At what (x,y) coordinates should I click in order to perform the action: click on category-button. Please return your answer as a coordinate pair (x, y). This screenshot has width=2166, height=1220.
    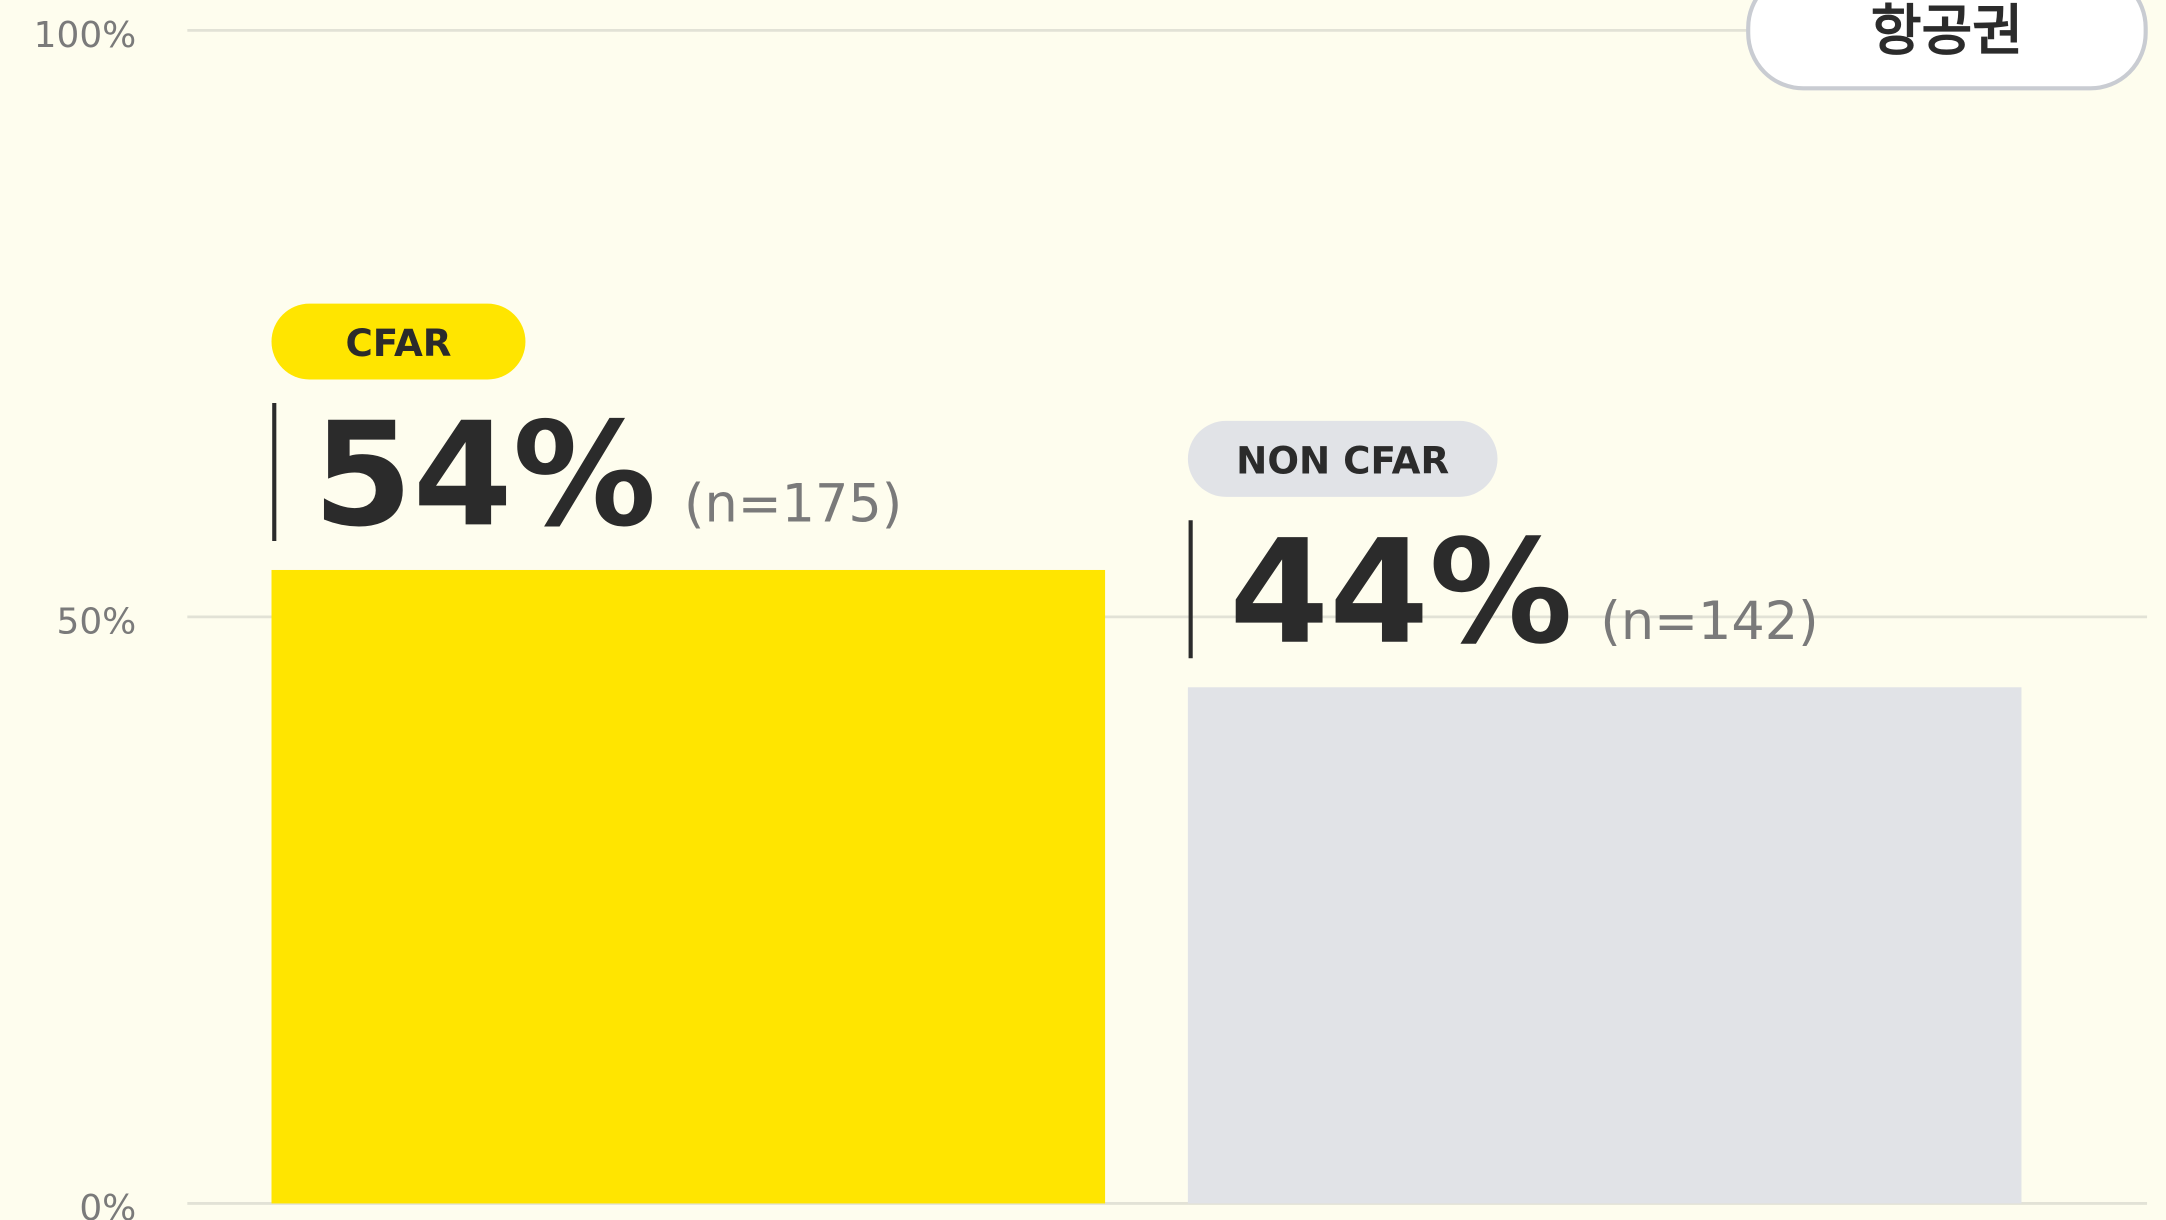
    Looking at the image, I should click on (1947, 45).